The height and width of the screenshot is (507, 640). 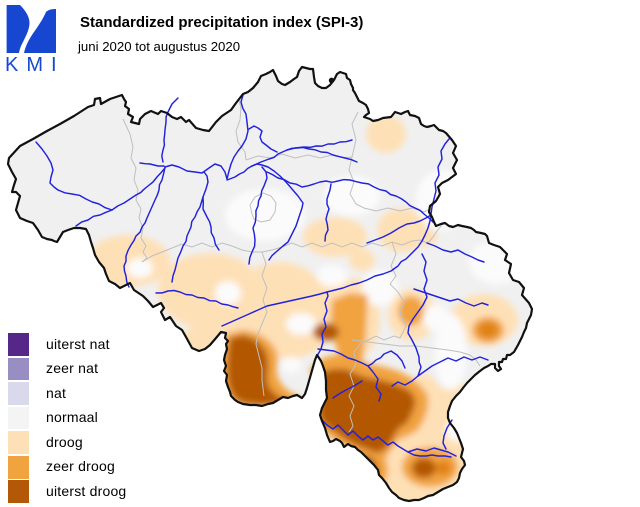 I want to click on svg-text: KMI, so click(x=33, y=65).